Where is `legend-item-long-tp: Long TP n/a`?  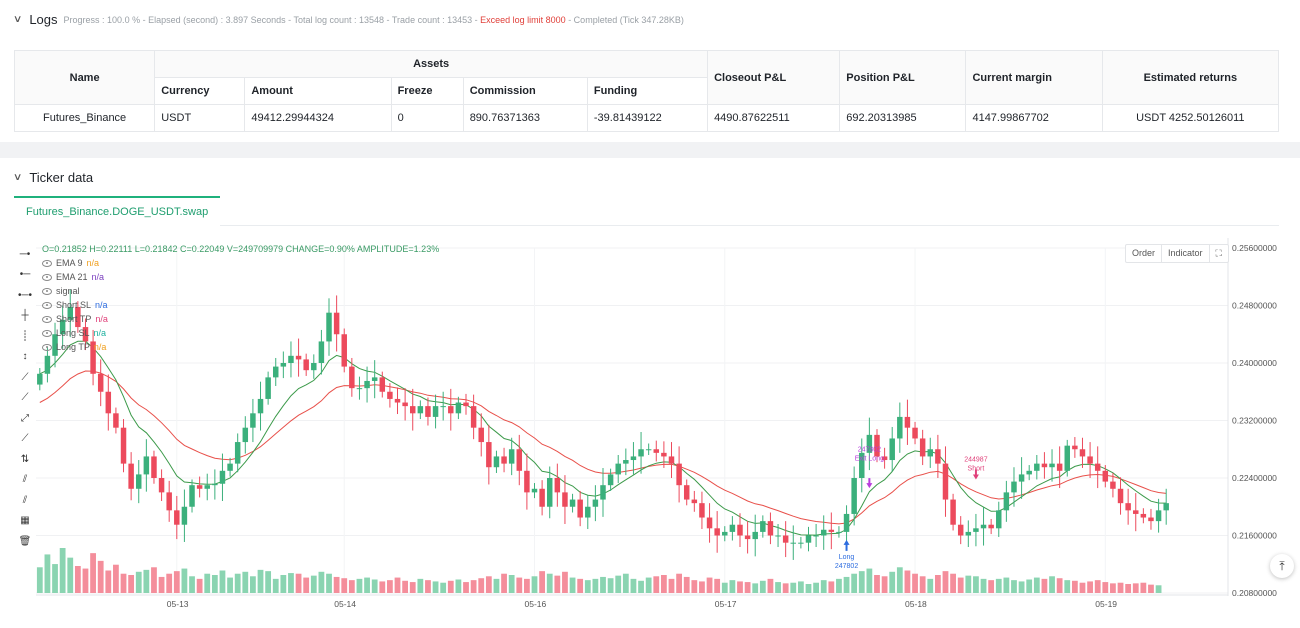
legend-item-long-tp: Long TP n/a is located at coordinates (240, 347).